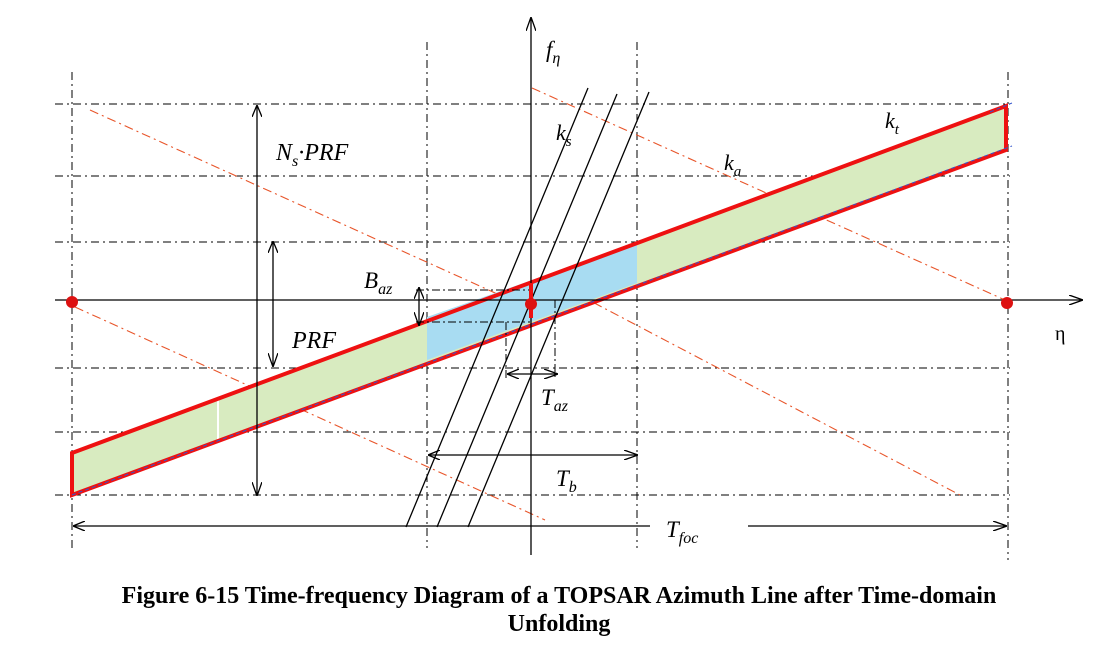 This screenshot has width=1118, height=648. What do you see at coordinates (682, 532) in the screenshot?
I see `label-t-foc: Tfoc` at bounding box center [682, 532].